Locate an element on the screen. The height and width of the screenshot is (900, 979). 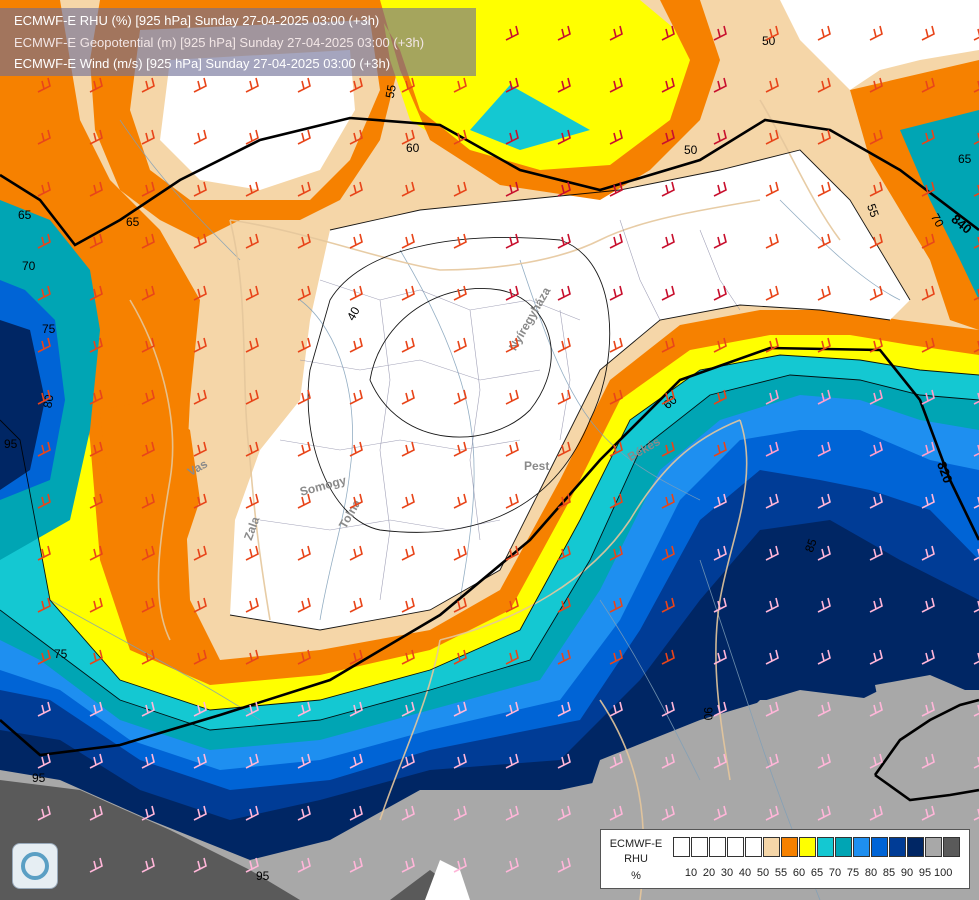
legend-tick: 20 is located at coordinates (709, 873).